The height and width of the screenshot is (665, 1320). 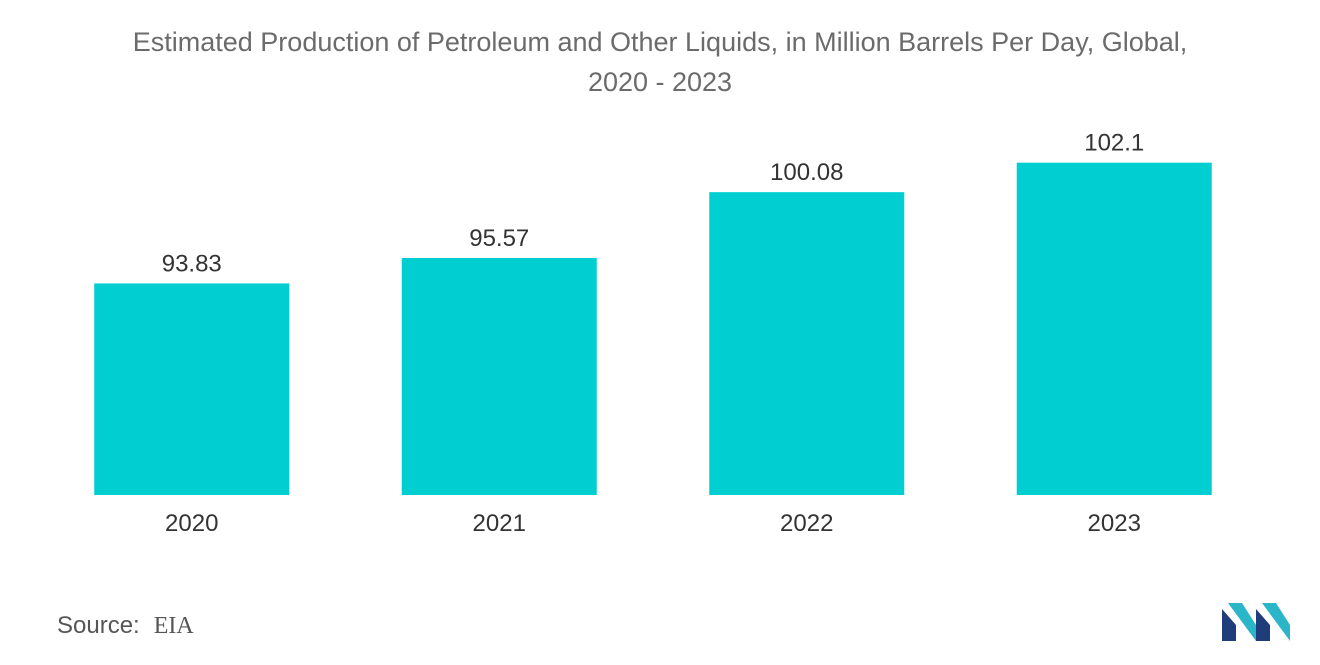 What do you see at coordinates (499, 376) in the screenshot?
I see `bar-2021` at bounding box center [499, 376].